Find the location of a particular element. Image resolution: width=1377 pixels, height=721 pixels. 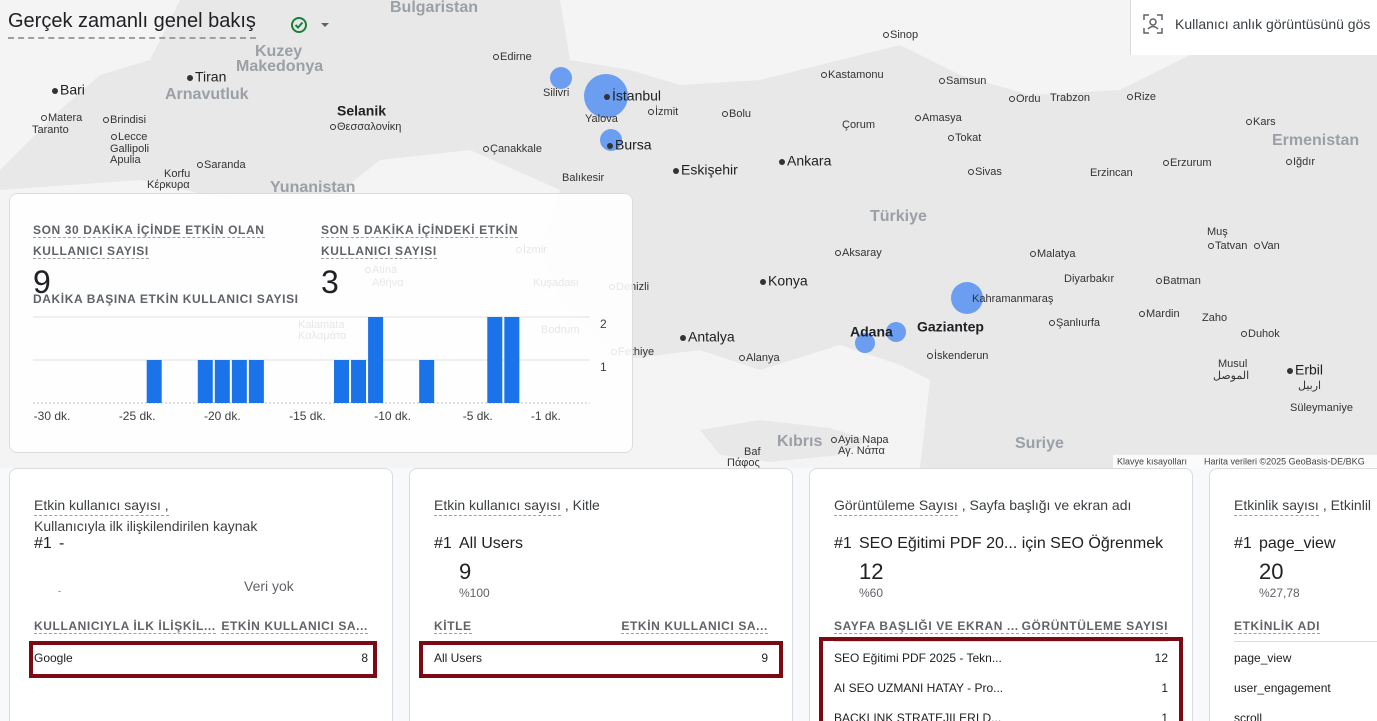

row-value: 8 is located at coordinates (364, 658).